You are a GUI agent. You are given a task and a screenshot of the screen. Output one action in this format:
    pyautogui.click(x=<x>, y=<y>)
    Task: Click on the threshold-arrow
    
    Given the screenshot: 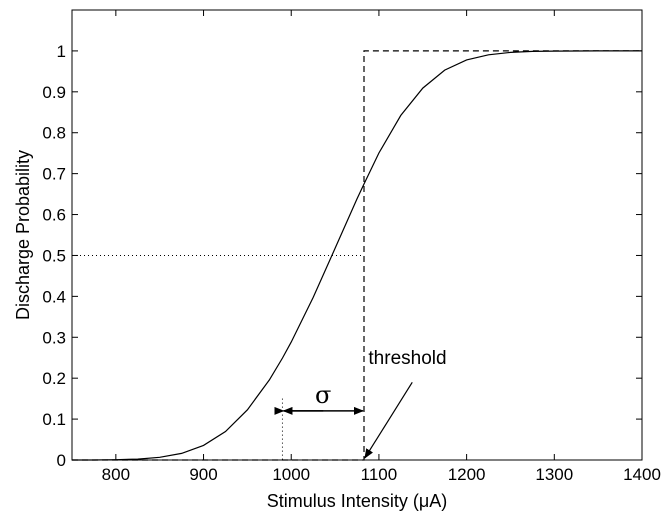 What is the action you would take?
    pyautogui.click(x=388, y=420)
    